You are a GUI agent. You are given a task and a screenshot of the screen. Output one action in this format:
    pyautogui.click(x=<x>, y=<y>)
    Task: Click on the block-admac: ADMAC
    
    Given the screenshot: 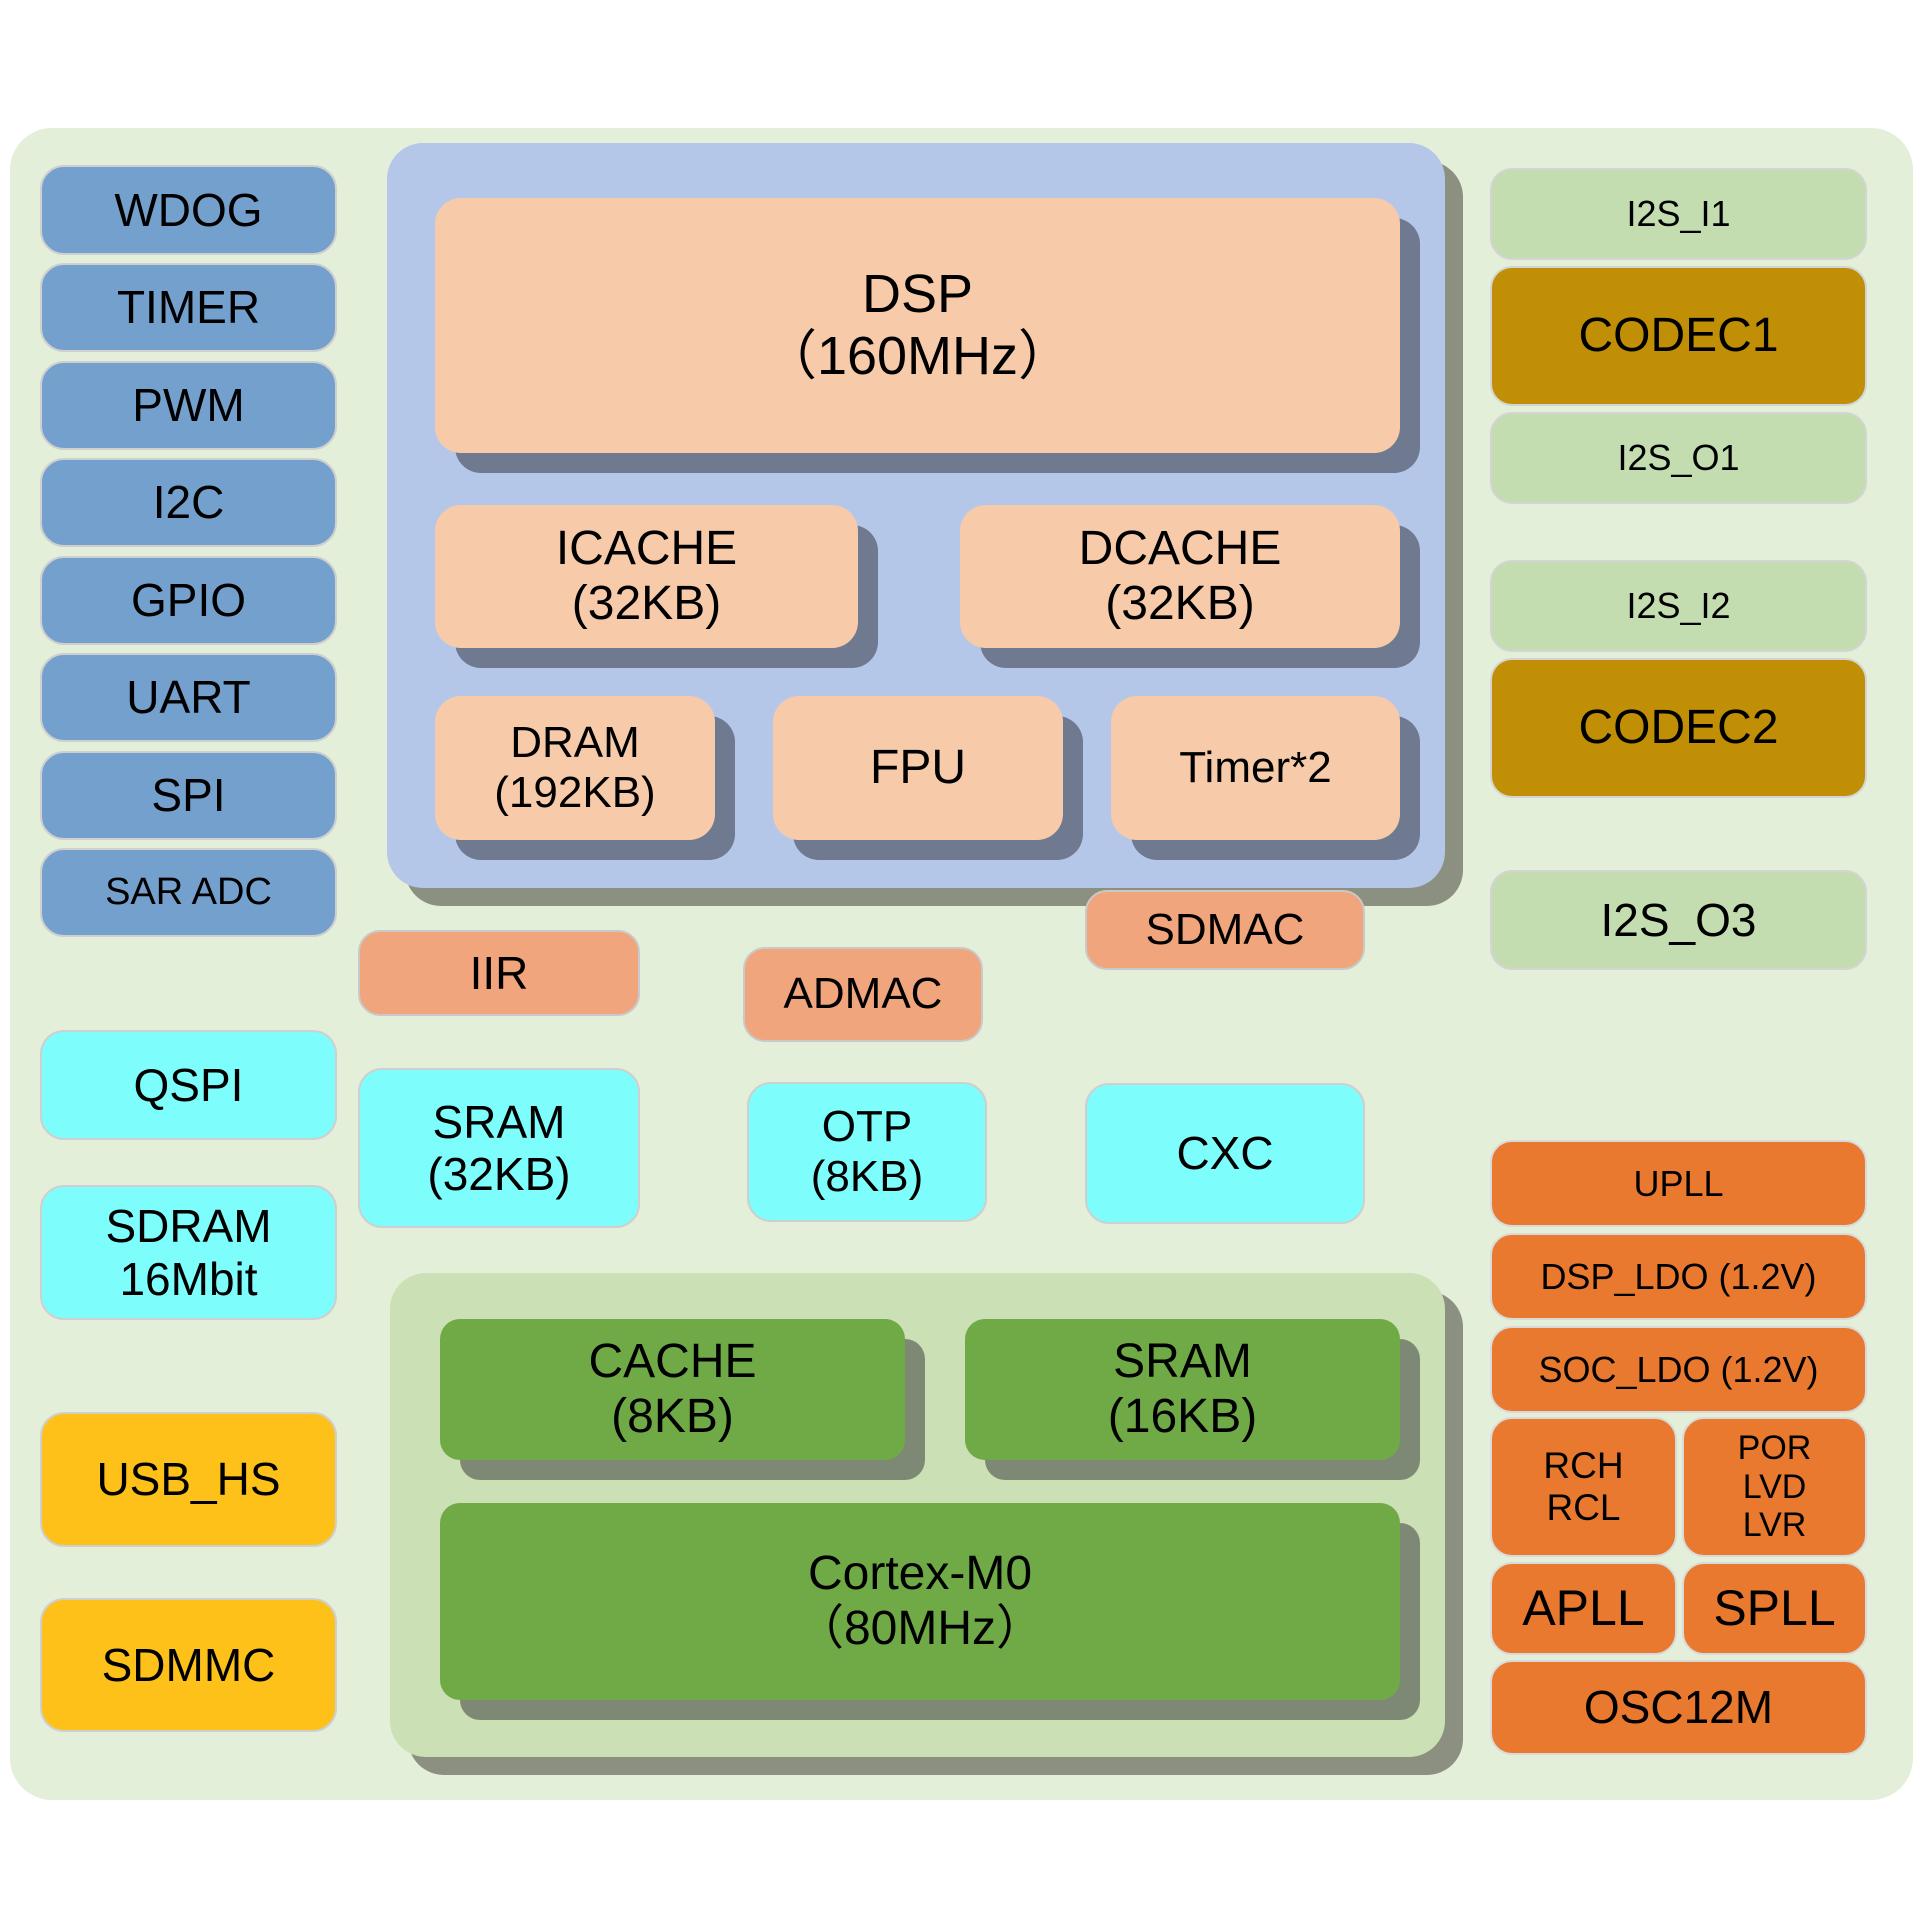 What is the action you would take?
    pyautogui.click(x=863, y=994)
    